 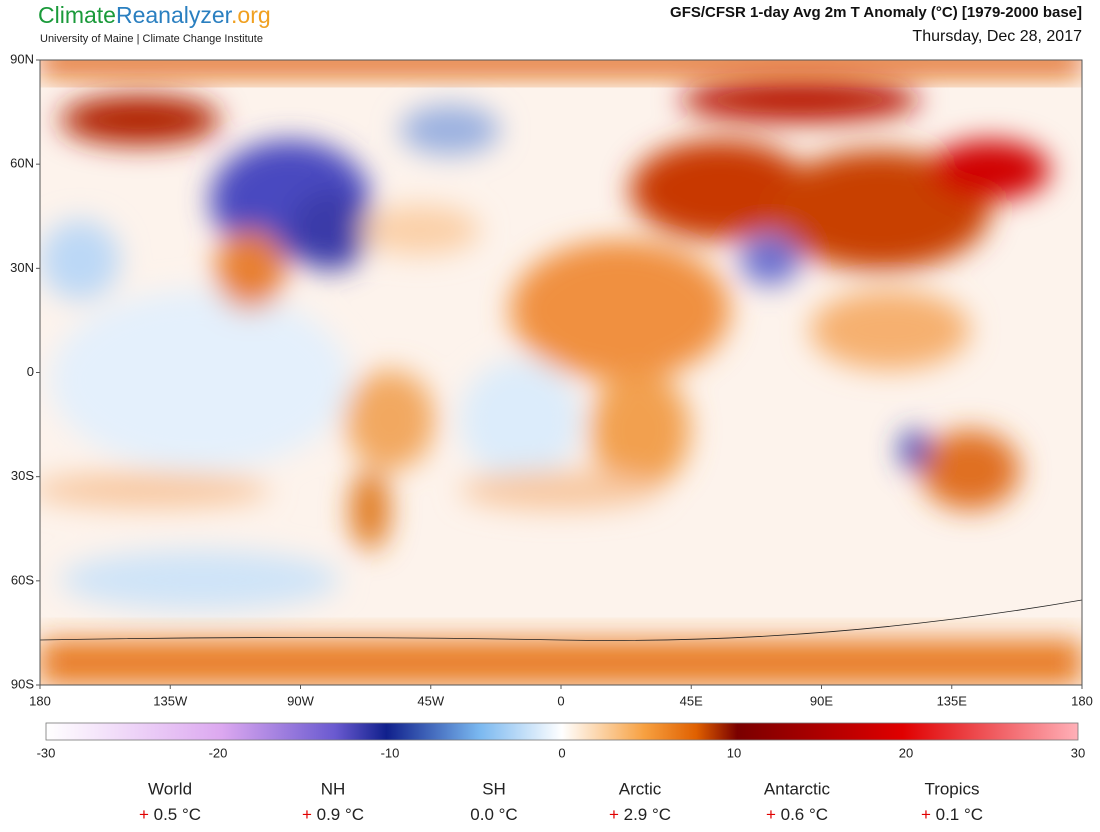 What do you see at coordinates (22, 579) in the screenshot?
I see `lat-label: 60S` at bounding box center [22, 579].